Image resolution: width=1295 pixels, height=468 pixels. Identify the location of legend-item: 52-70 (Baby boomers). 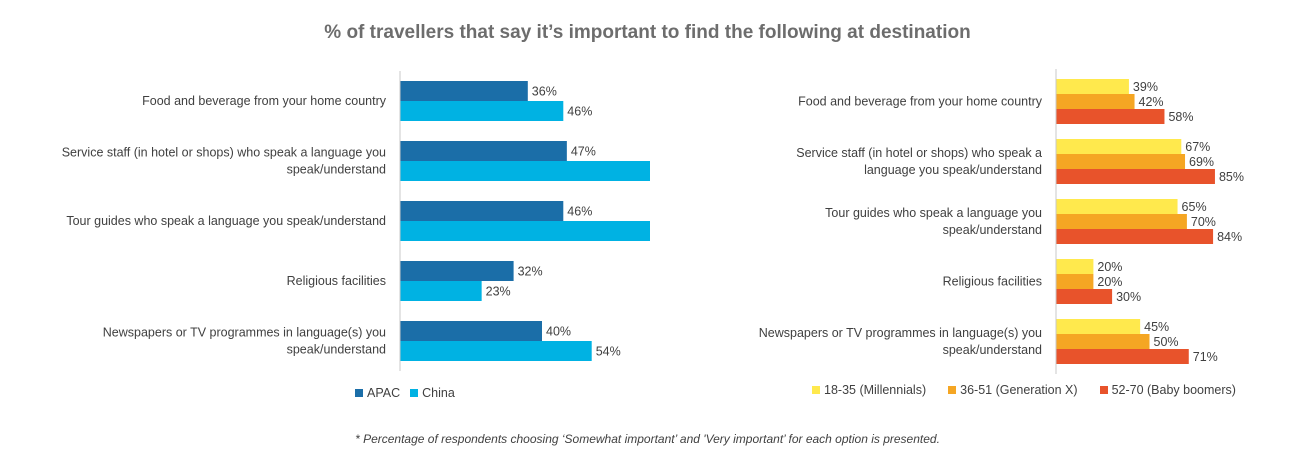
(1167, 390).